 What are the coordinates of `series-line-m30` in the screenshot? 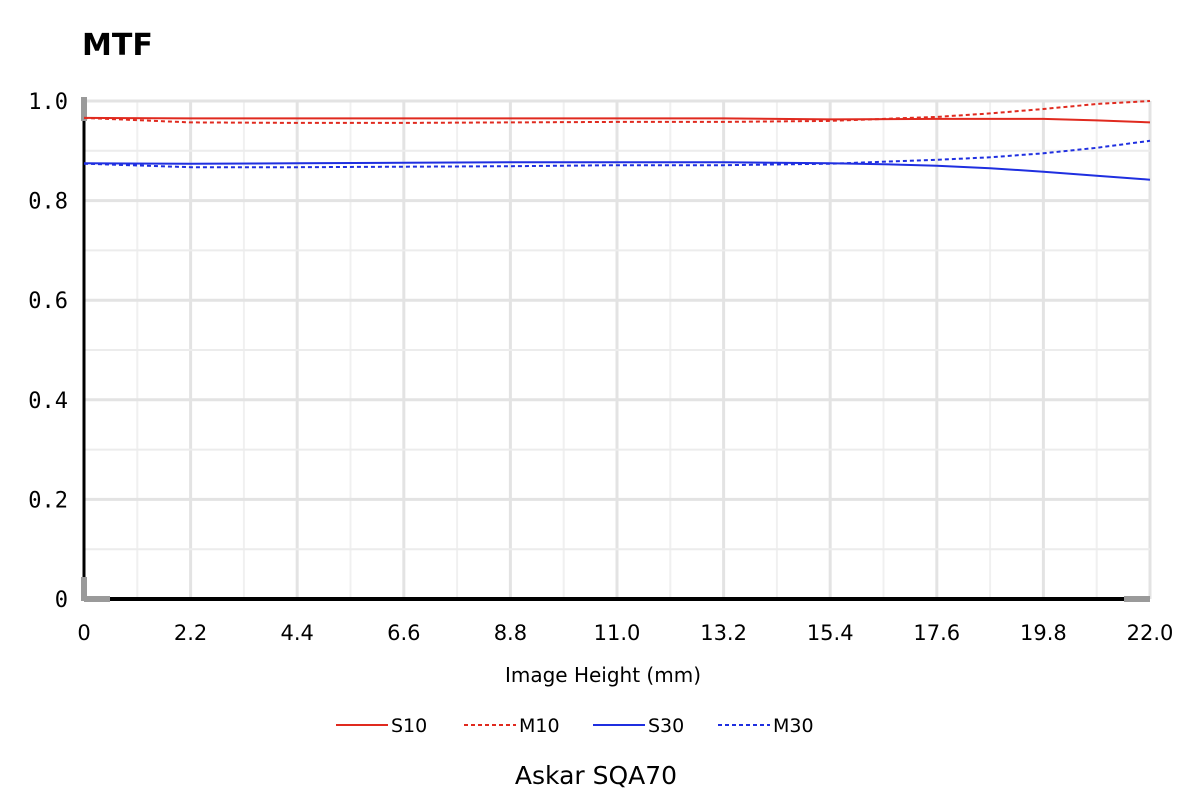 It's located at (617, 154).